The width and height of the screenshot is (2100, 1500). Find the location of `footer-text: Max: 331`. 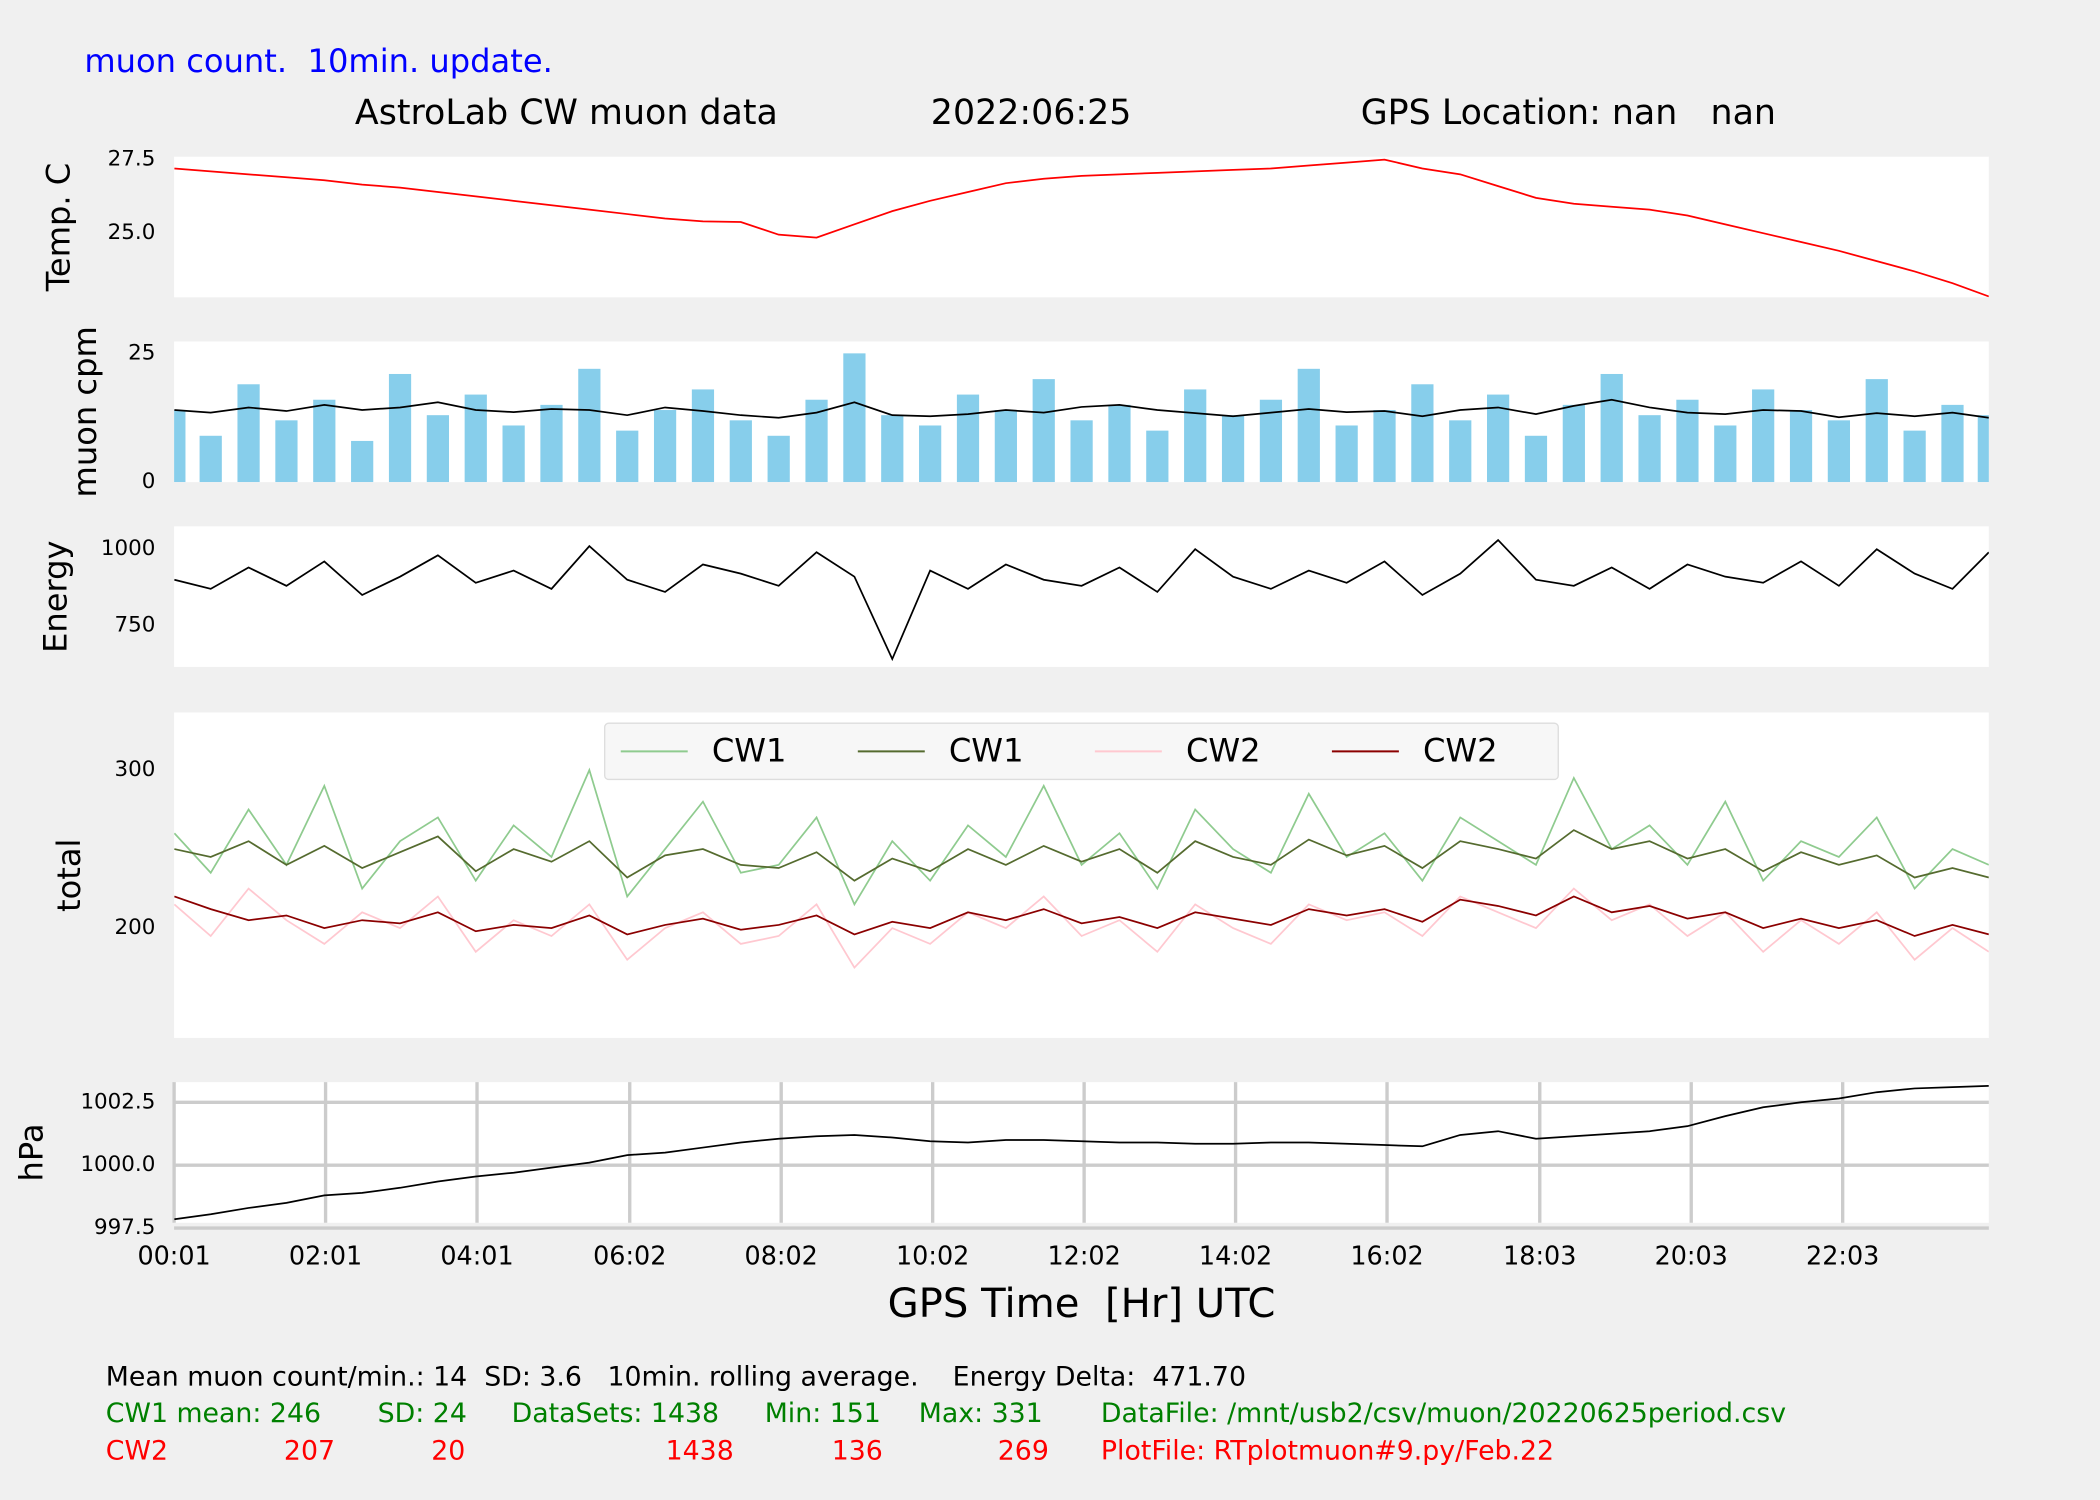

footer-text: Max: 331 is located at coordinates (981, 1413).